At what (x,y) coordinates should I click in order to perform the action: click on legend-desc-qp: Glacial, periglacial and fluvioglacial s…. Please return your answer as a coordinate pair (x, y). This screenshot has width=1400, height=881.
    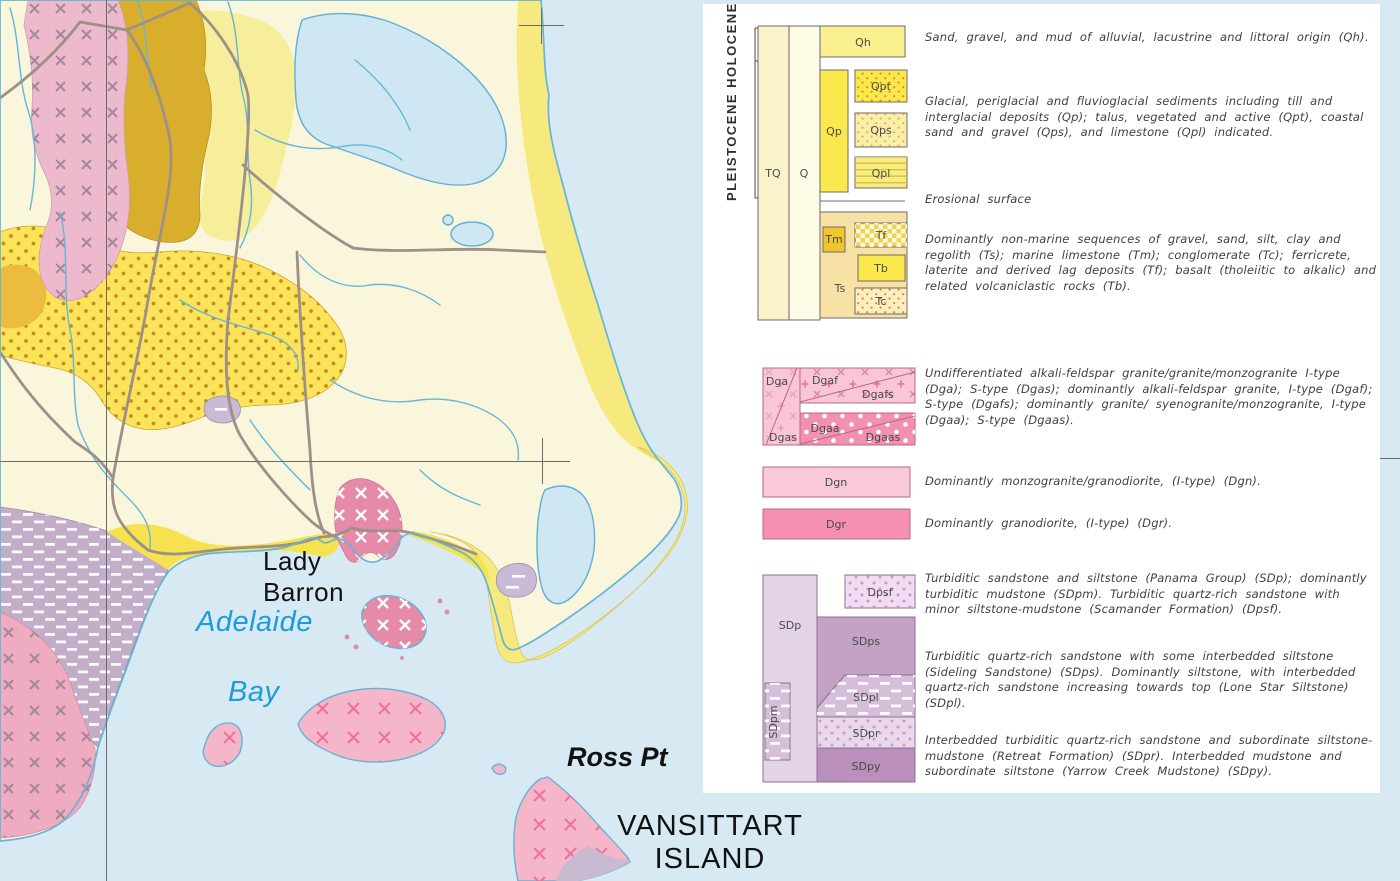
    Looking at the image, I should click on (1144, 116).